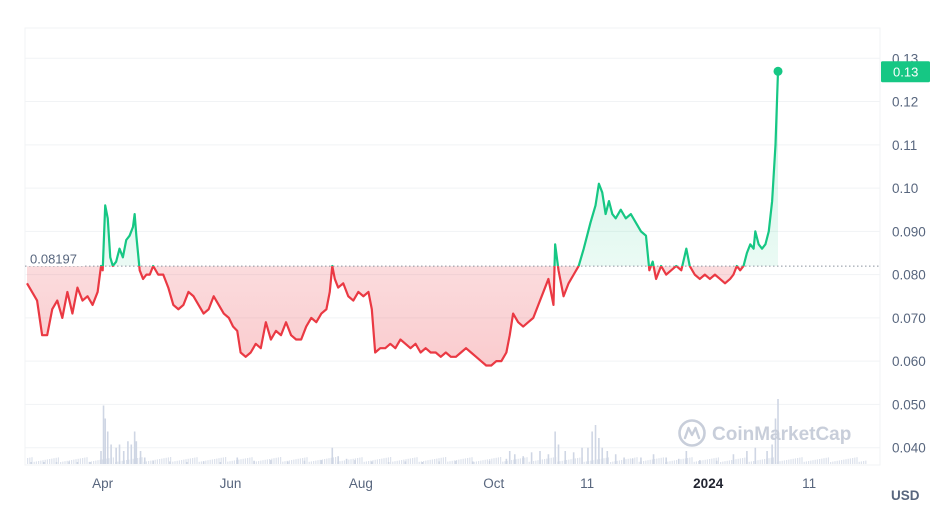 This screenshot has width=947, height=514. I want to click on coinmarketcap-logo-icon, so click(692, 433).